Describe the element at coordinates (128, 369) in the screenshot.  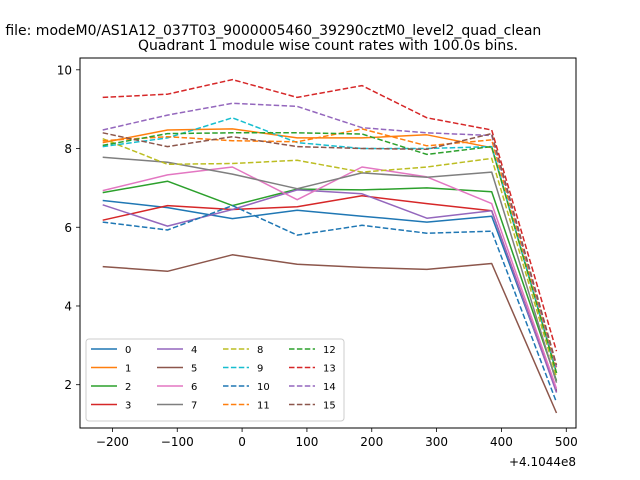
I see `legend-label-1: 1` at that location.